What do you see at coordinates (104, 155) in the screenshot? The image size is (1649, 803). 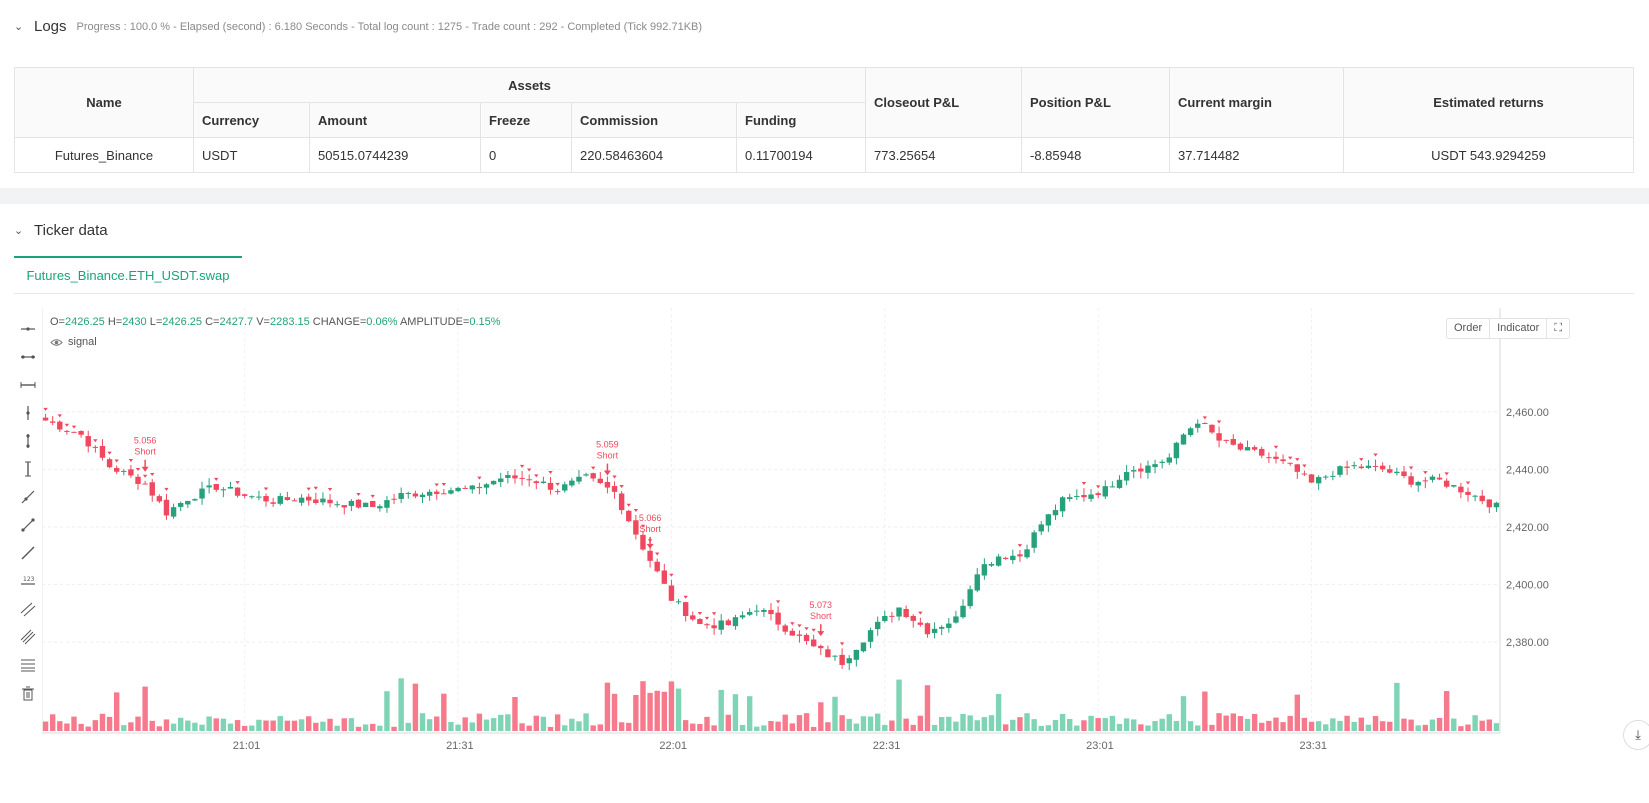 I see `cell-name: Futures_Binance` at bounding box center [104, 155].